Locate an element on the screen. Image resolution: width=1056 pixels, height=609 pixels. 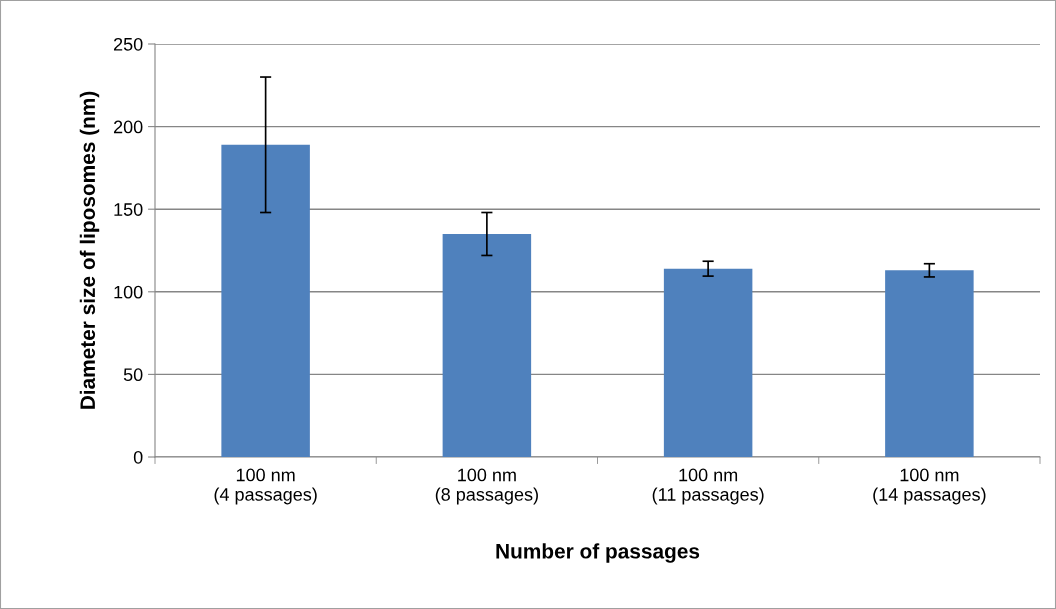
y-tick-label: 150 is located at coordinates (128, 209).